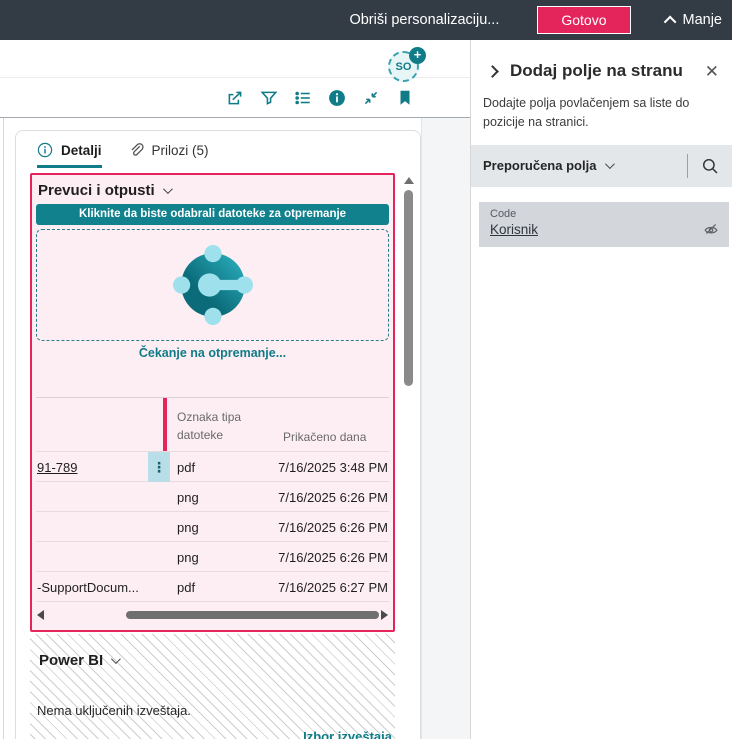 This screenshot has height=739, width=732. I want to click on col-header-file-type: Oznaka tipa datoteke, so click(209, 426).